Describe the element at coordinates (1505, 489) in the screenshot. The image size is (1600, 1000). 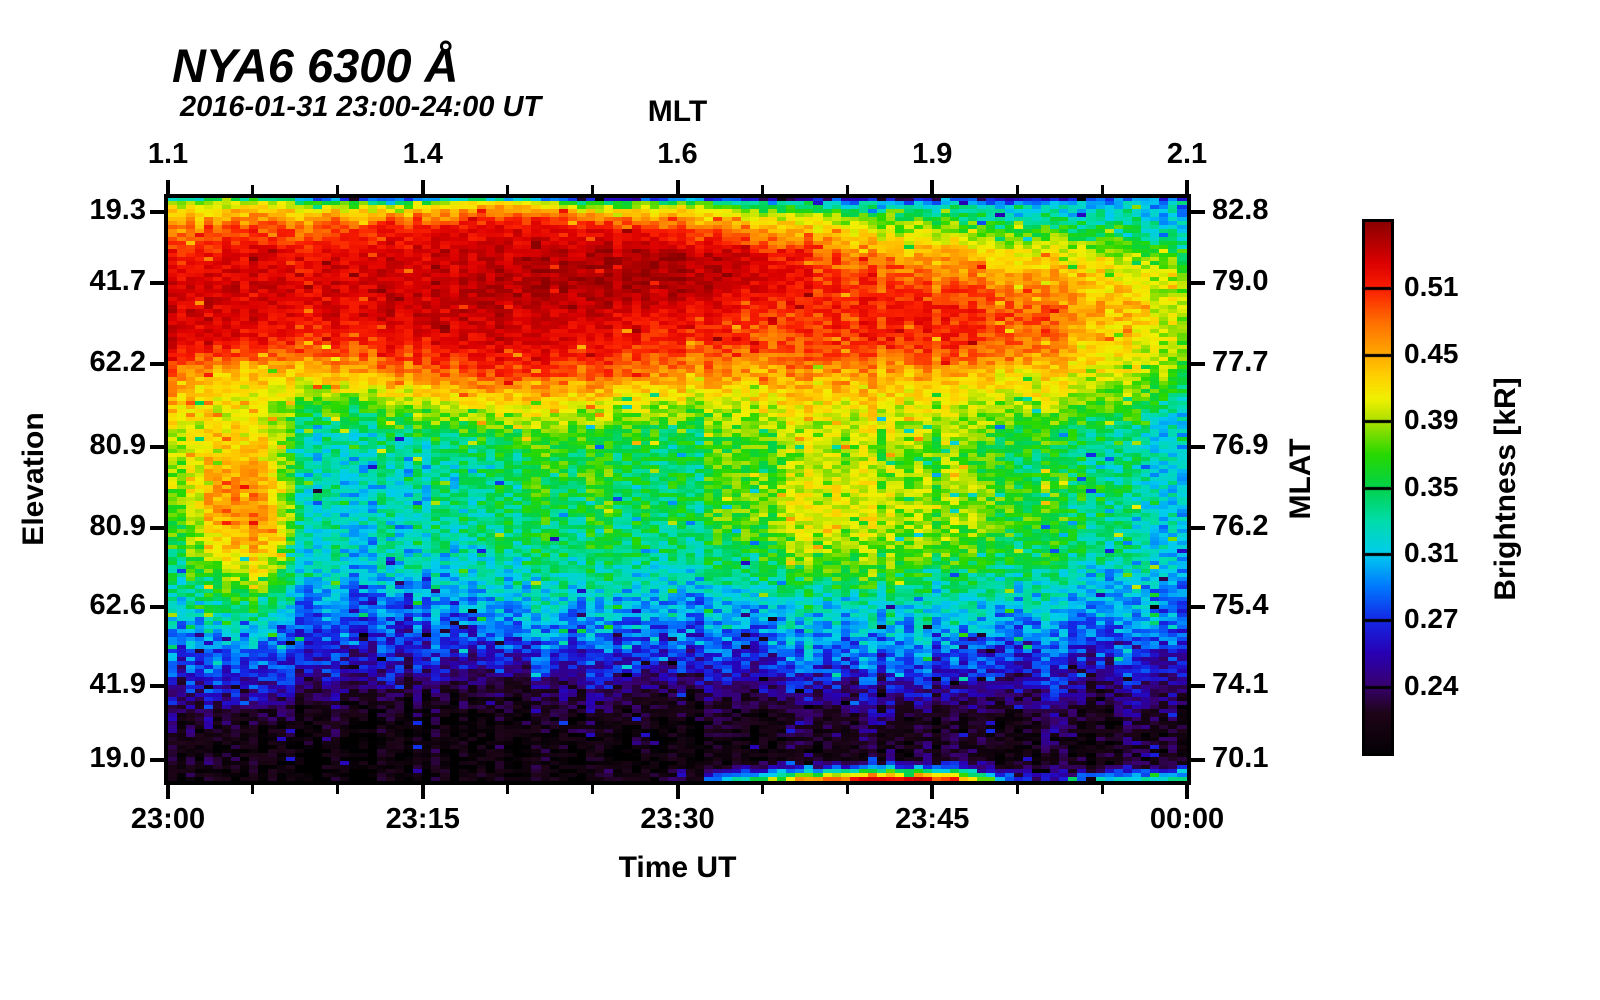
I see `colorbar-label: Brightness [kR]` at that location.